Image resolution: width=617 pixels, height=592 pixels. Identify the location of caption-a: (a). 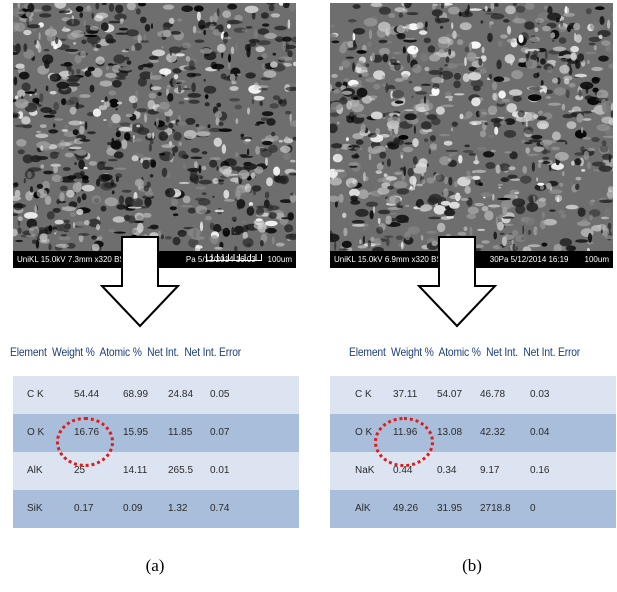
(155, 565).